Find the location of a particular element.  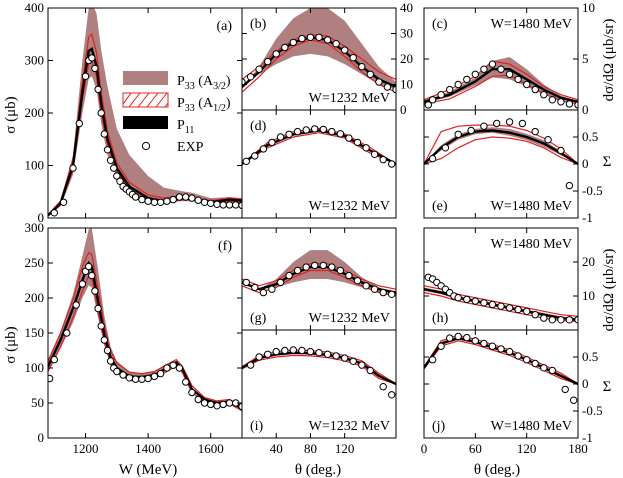

panel-j: (j) W=1480 MeV is located at coordinates (501, 384).